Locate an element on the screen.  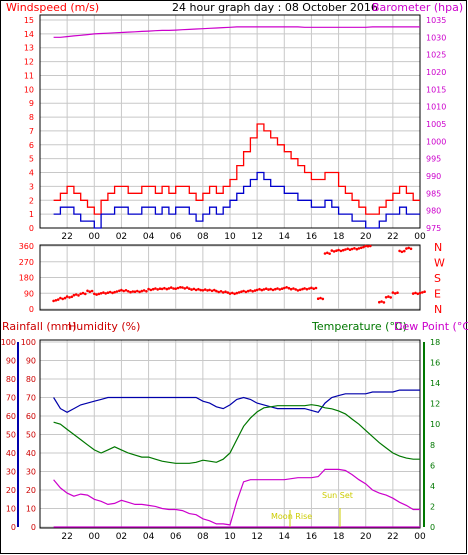
temperature-tick-label: 16 is located at coordinates (435, 363).